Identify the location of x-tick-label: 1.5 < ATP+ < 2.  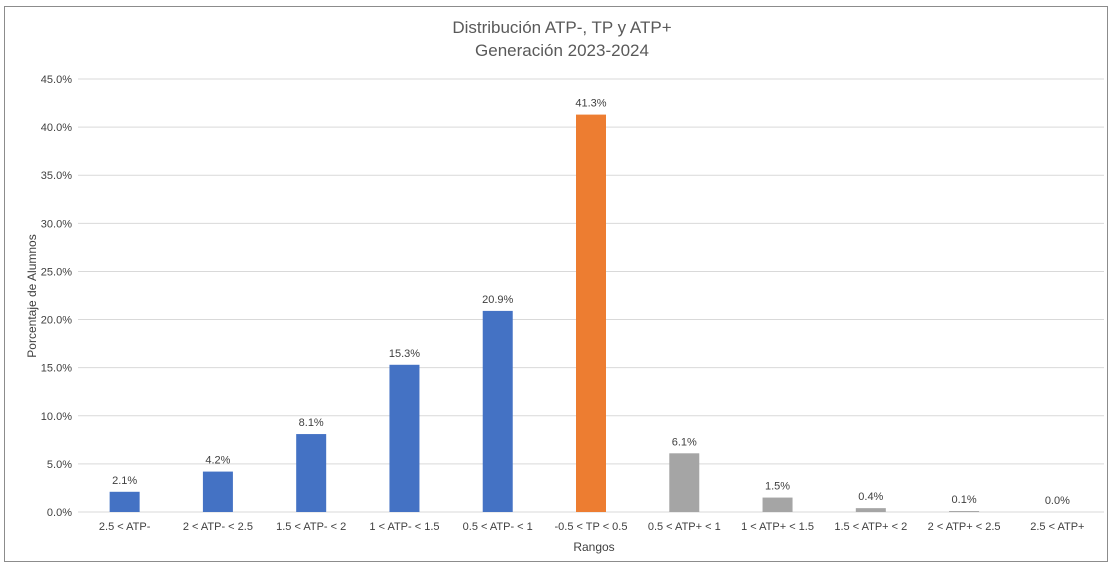
(870, 527).